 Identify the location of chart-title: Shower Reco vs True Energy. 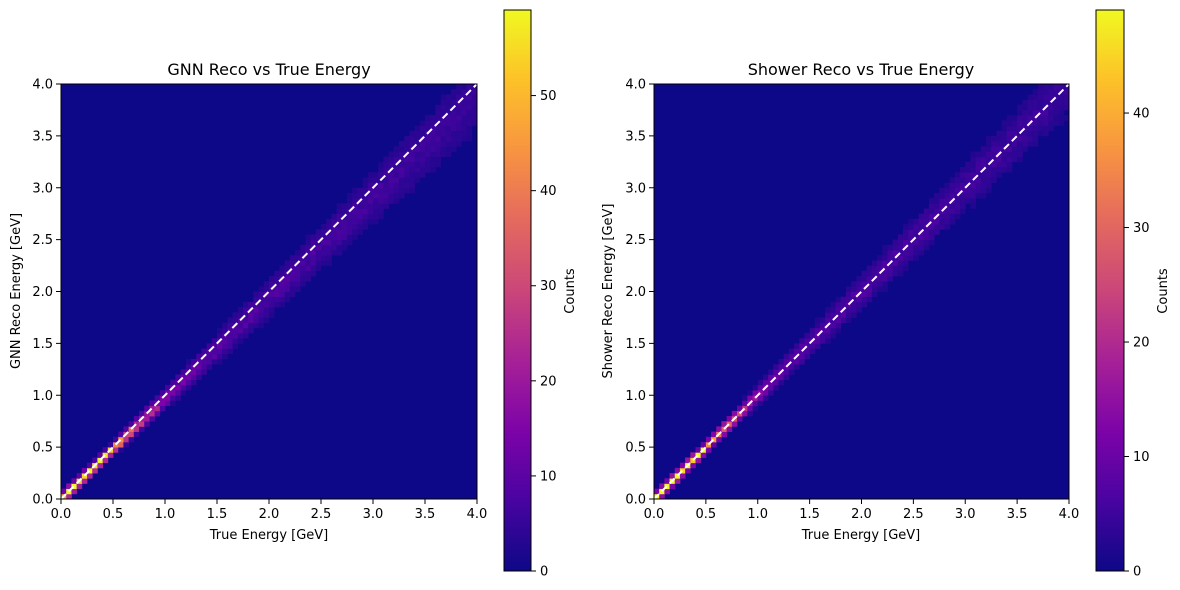
(861, 69).